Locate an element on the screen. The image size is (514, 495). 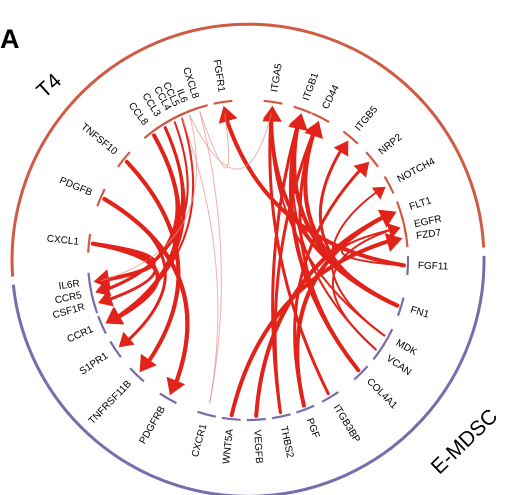
chord-cxcl8-cxcr1 is located at coordinates (210, 257).